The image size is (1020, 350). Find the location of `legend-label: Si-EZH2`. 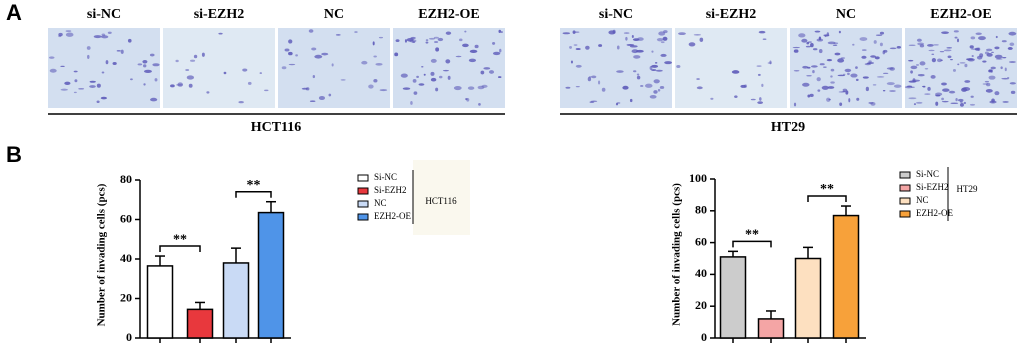

legend-label: Si-EZH2 is located at coordinates (390, 190).